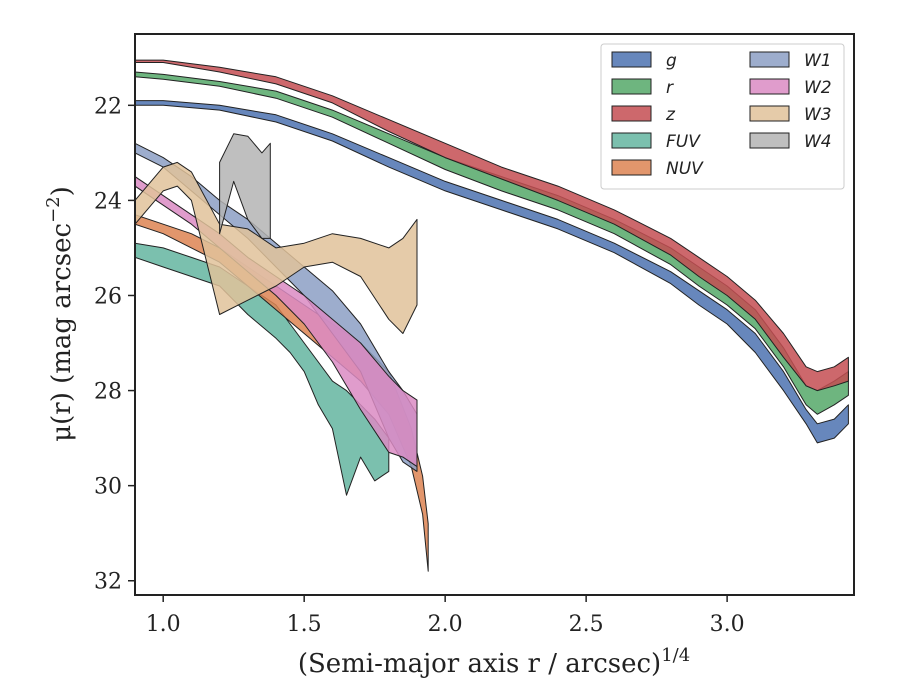 The height and width of the screenshot is (700, 900). I want to click on legend-entries: grz FUV NUV W1 W2 W3 W4, so click(721, 115).